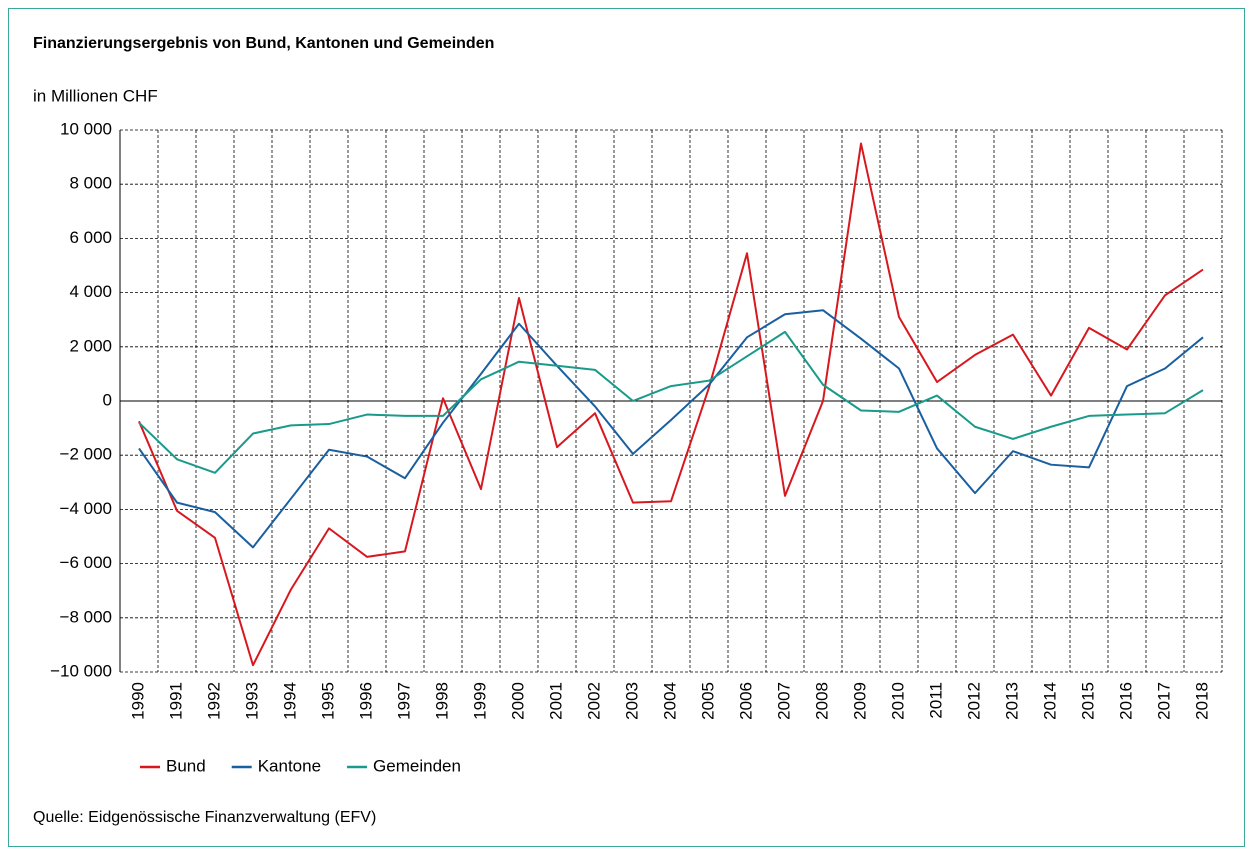 The width and height of the screenshot is (1246, 848). What do you see at coordinates (107, 399) in the screenshot?
I see `y-tick-label: 0` at bounding box center [107, 399].